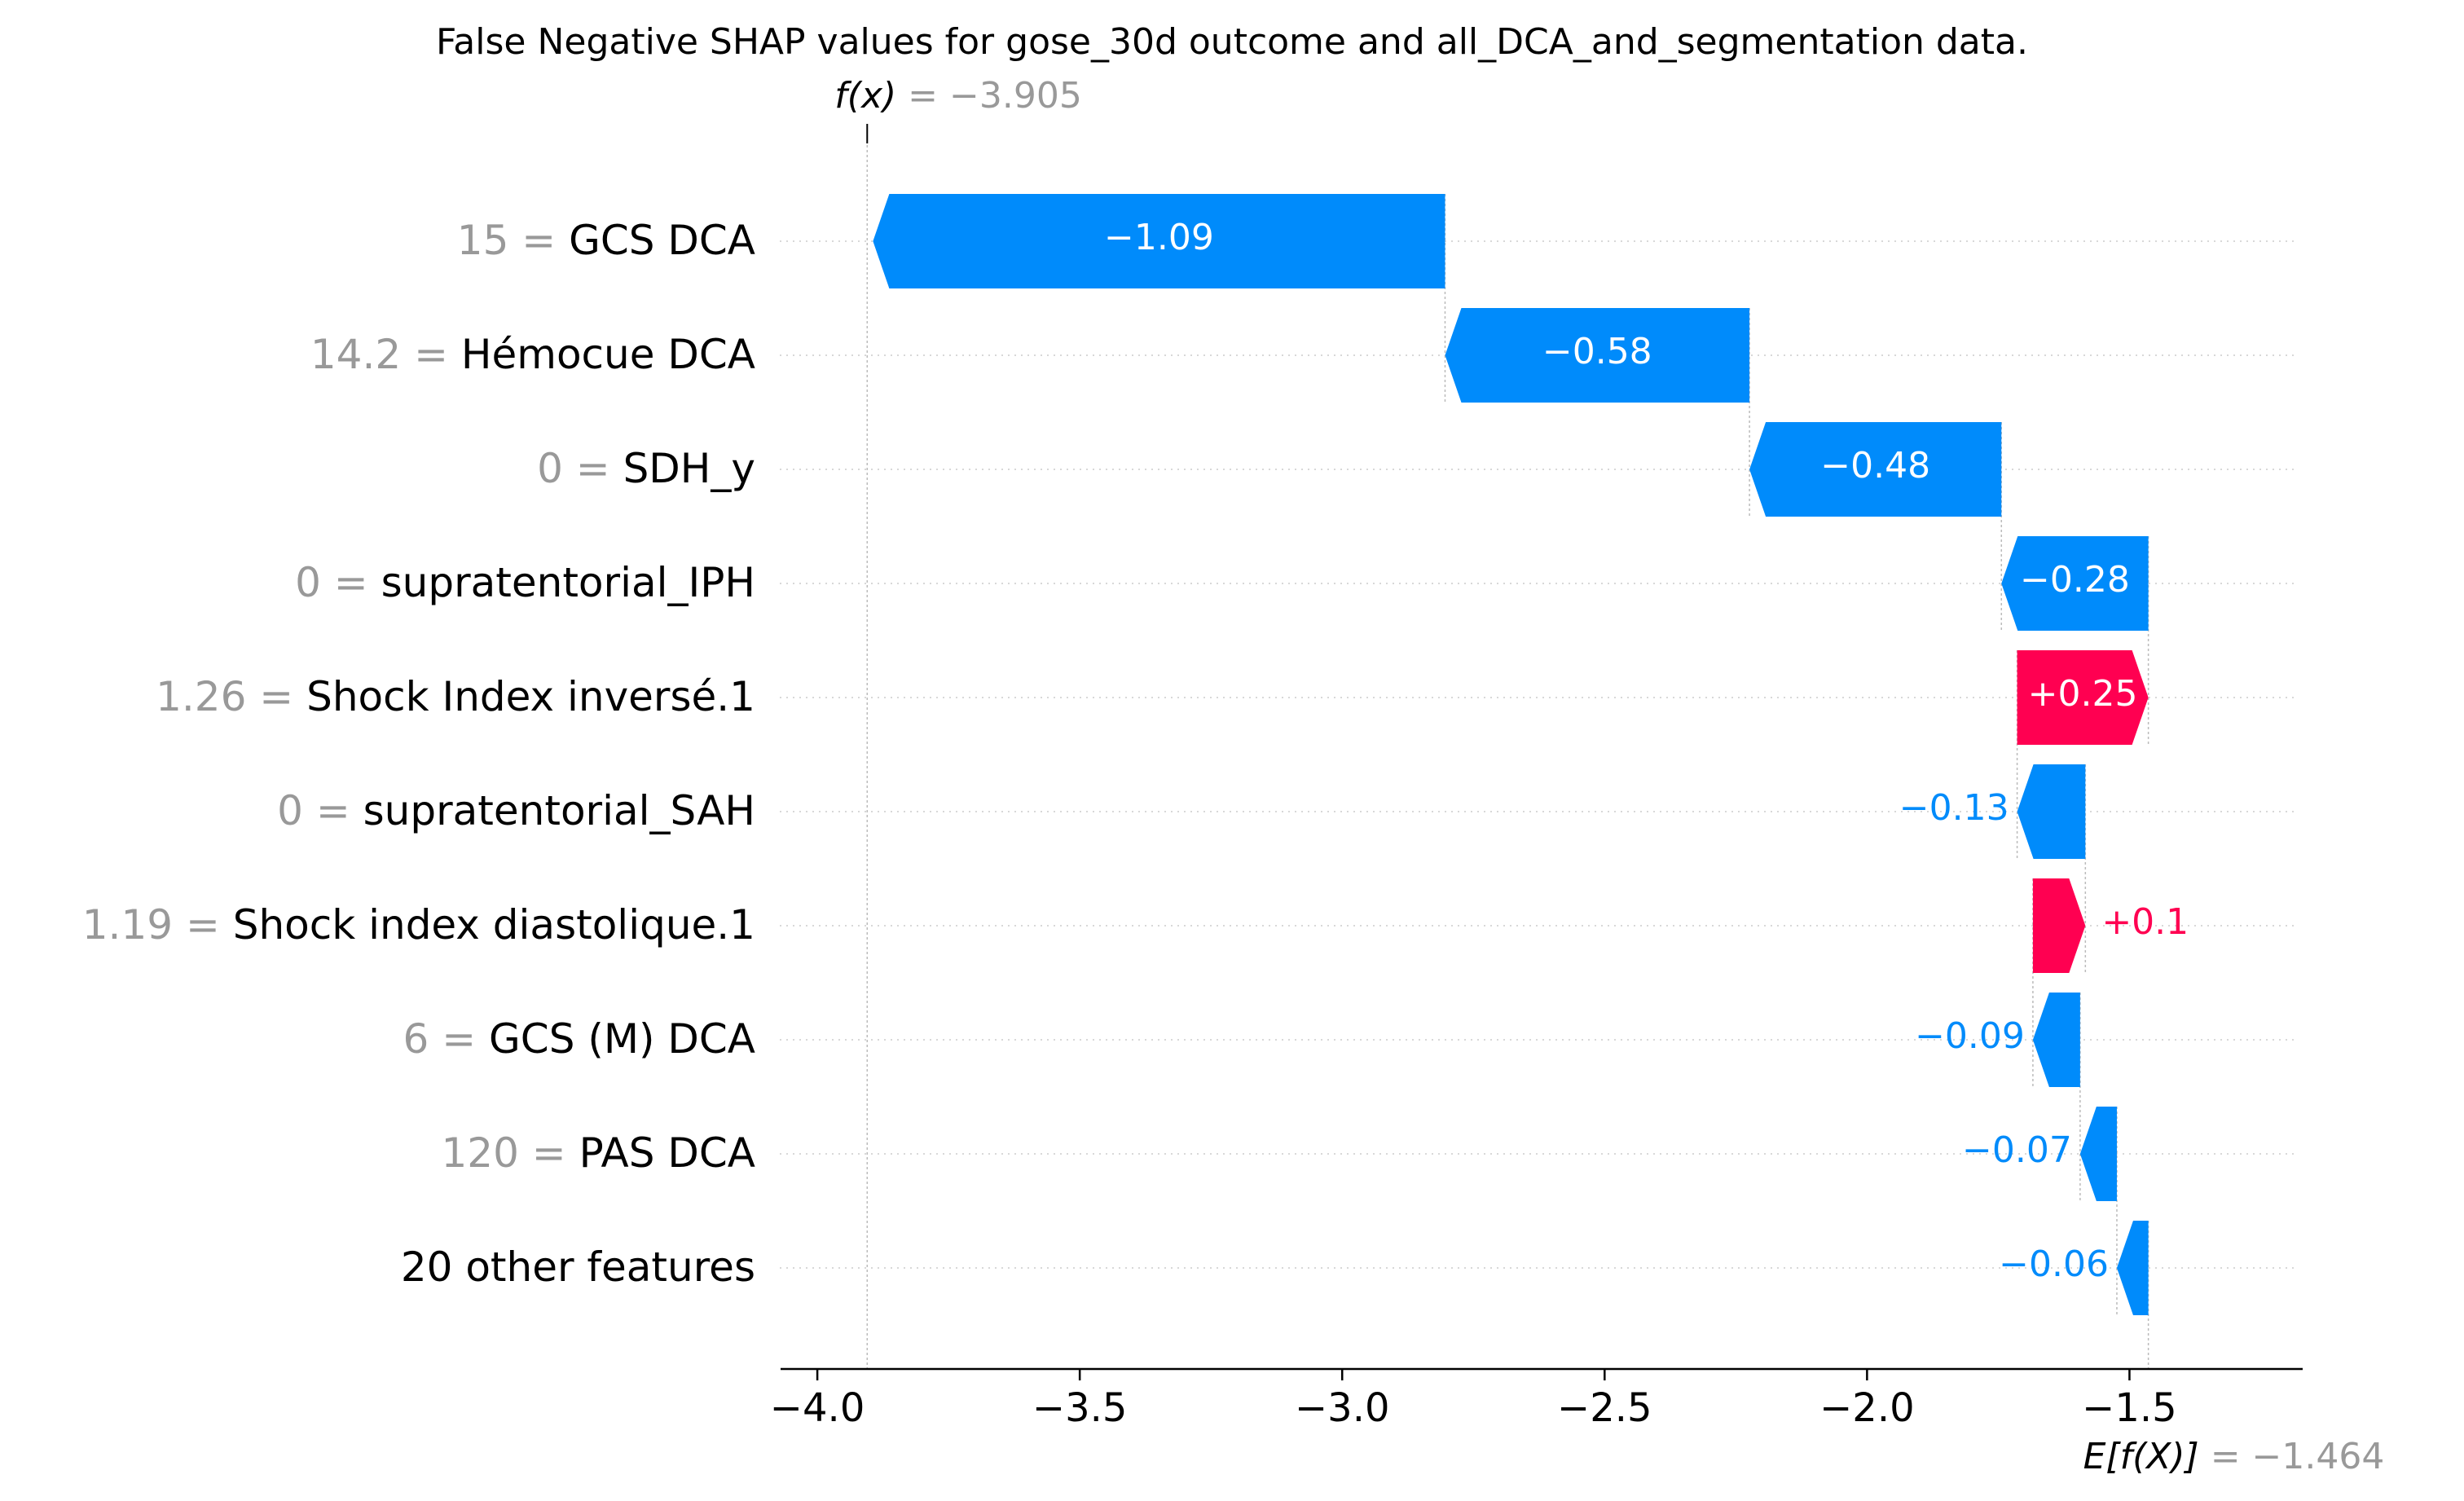 This screenshot has width=2464, height=1501. I want to click on x-tick-label: −3.5, so click(1080, 1408).